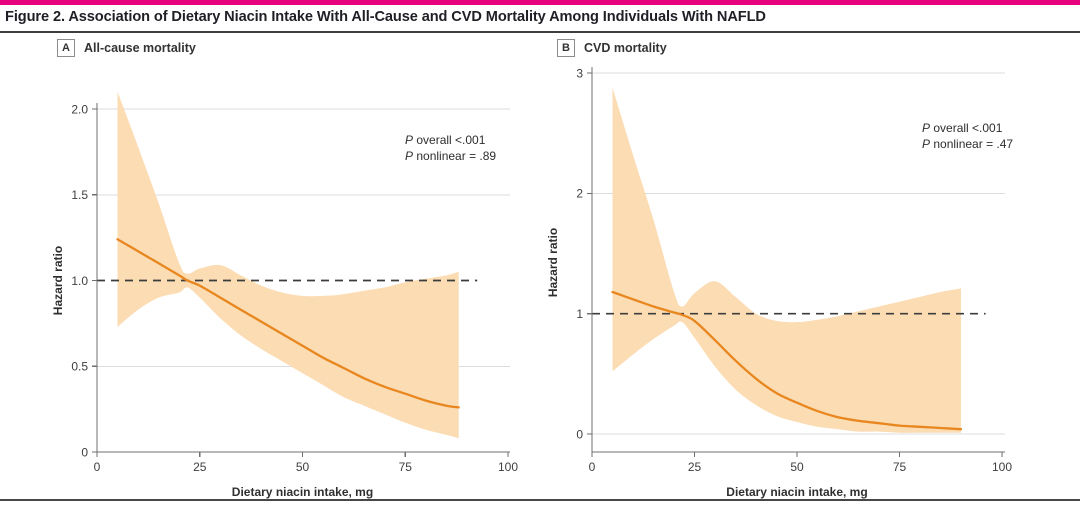 This screenshot has height=508, width=1080. Describe the element at coordinates (540, 500) in the screenshot. I see `bottom-rule` at that location.